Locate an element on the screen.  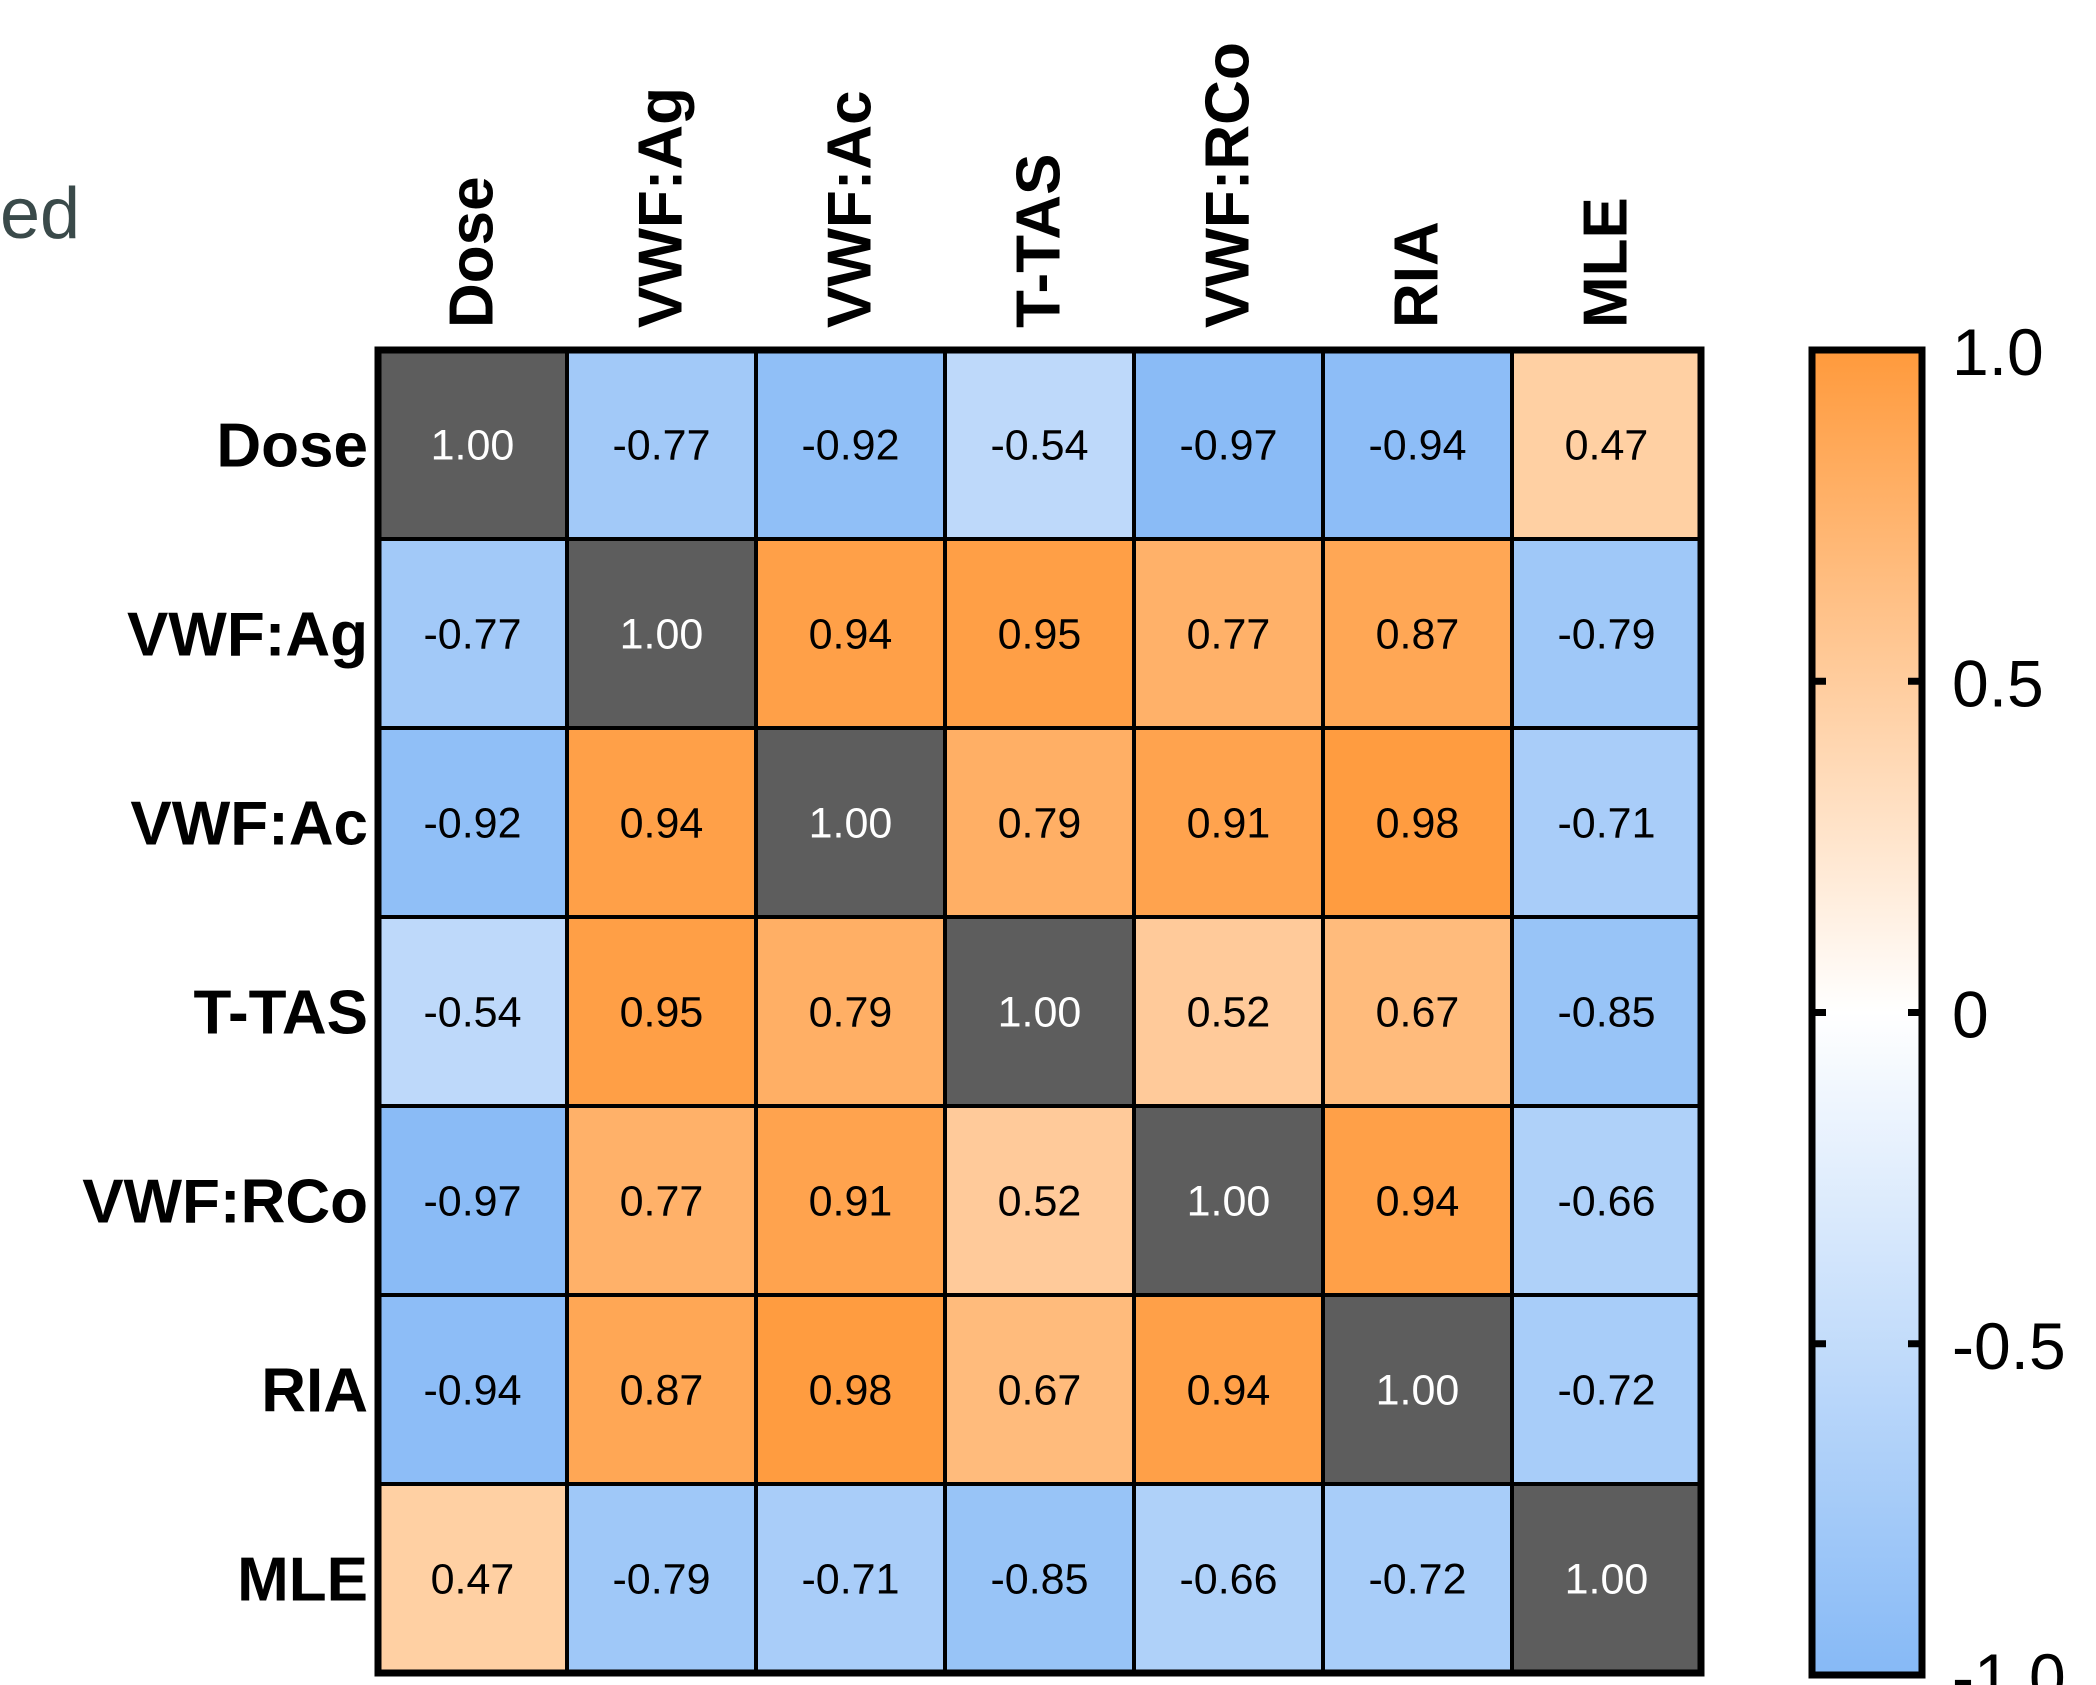
colorbar-tick-label: 0 is located at coordinates (1970, 1015).